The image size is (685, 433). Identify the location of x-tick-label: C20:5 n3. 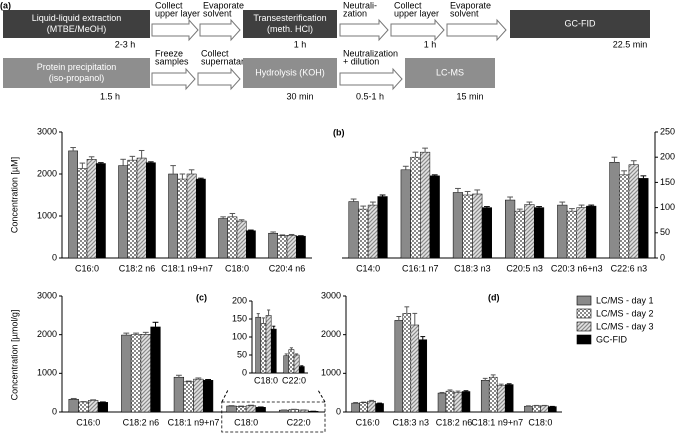
(524, 268).